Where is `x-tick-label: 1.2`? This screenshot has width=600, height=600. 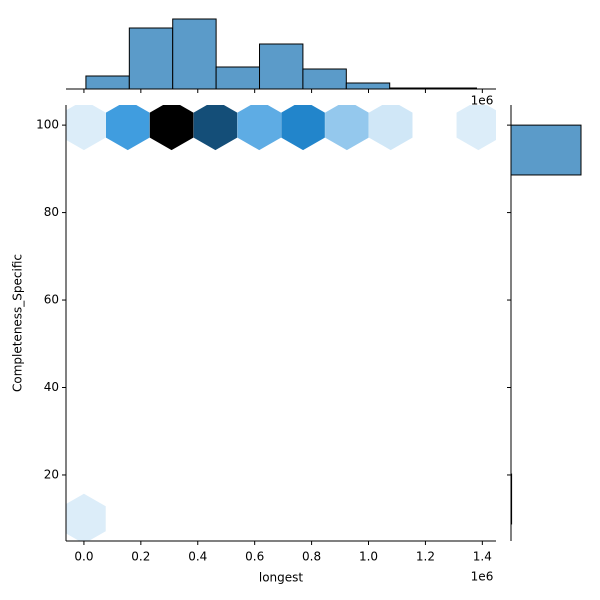
x-tick-label: 1.2 is located at coordinates (425, 557).